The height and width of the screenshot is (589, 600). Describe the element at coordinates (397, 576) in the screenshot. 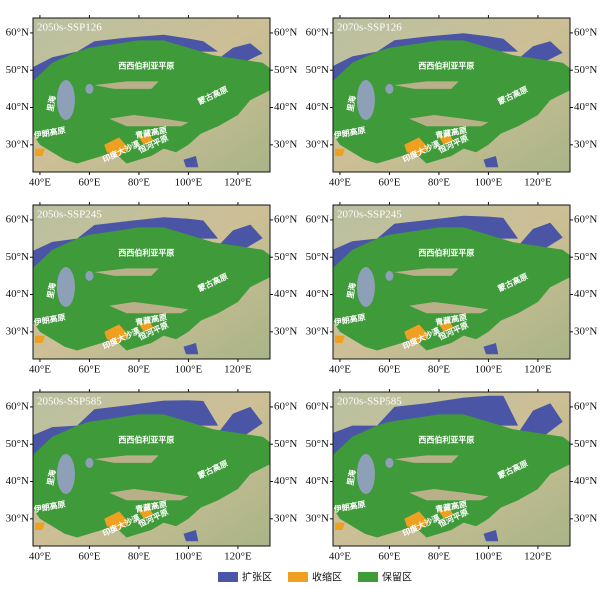

I see `legend-label: 保留区` at that location.